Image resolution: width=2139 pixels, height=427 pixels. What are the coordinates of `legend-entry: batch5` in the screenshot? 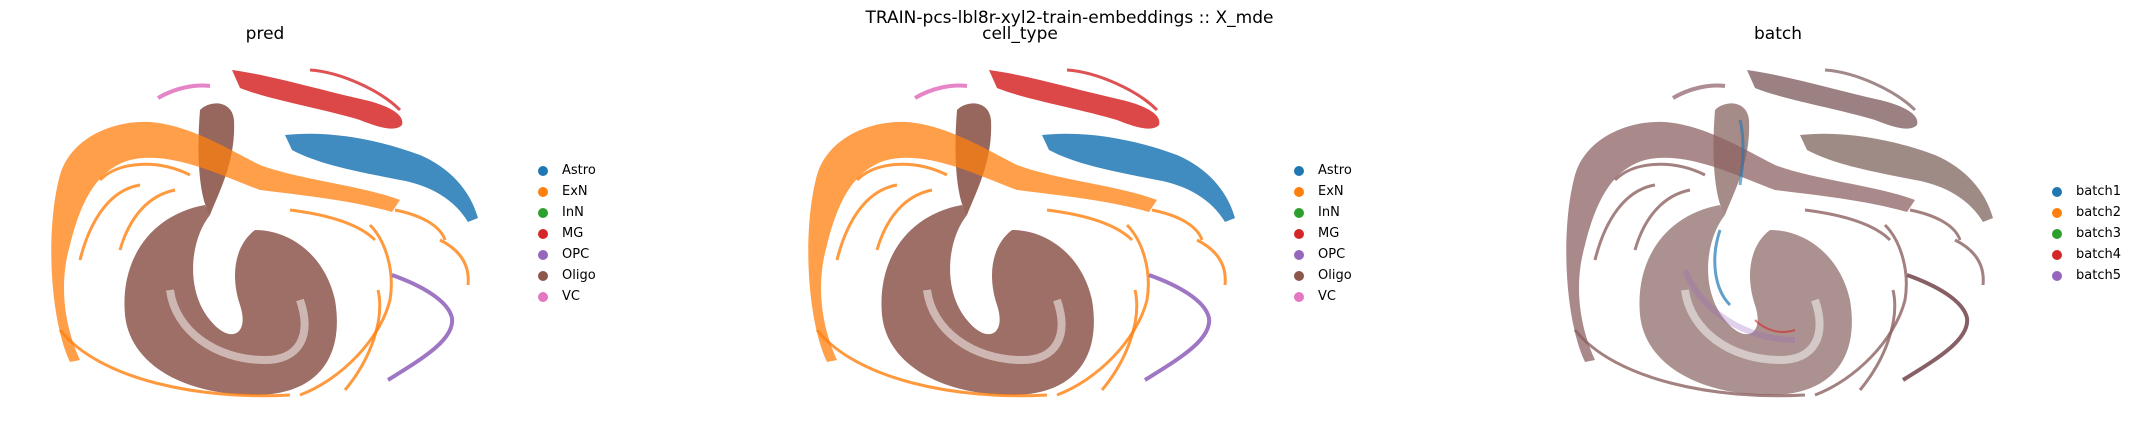 It's located at (2086, 275).